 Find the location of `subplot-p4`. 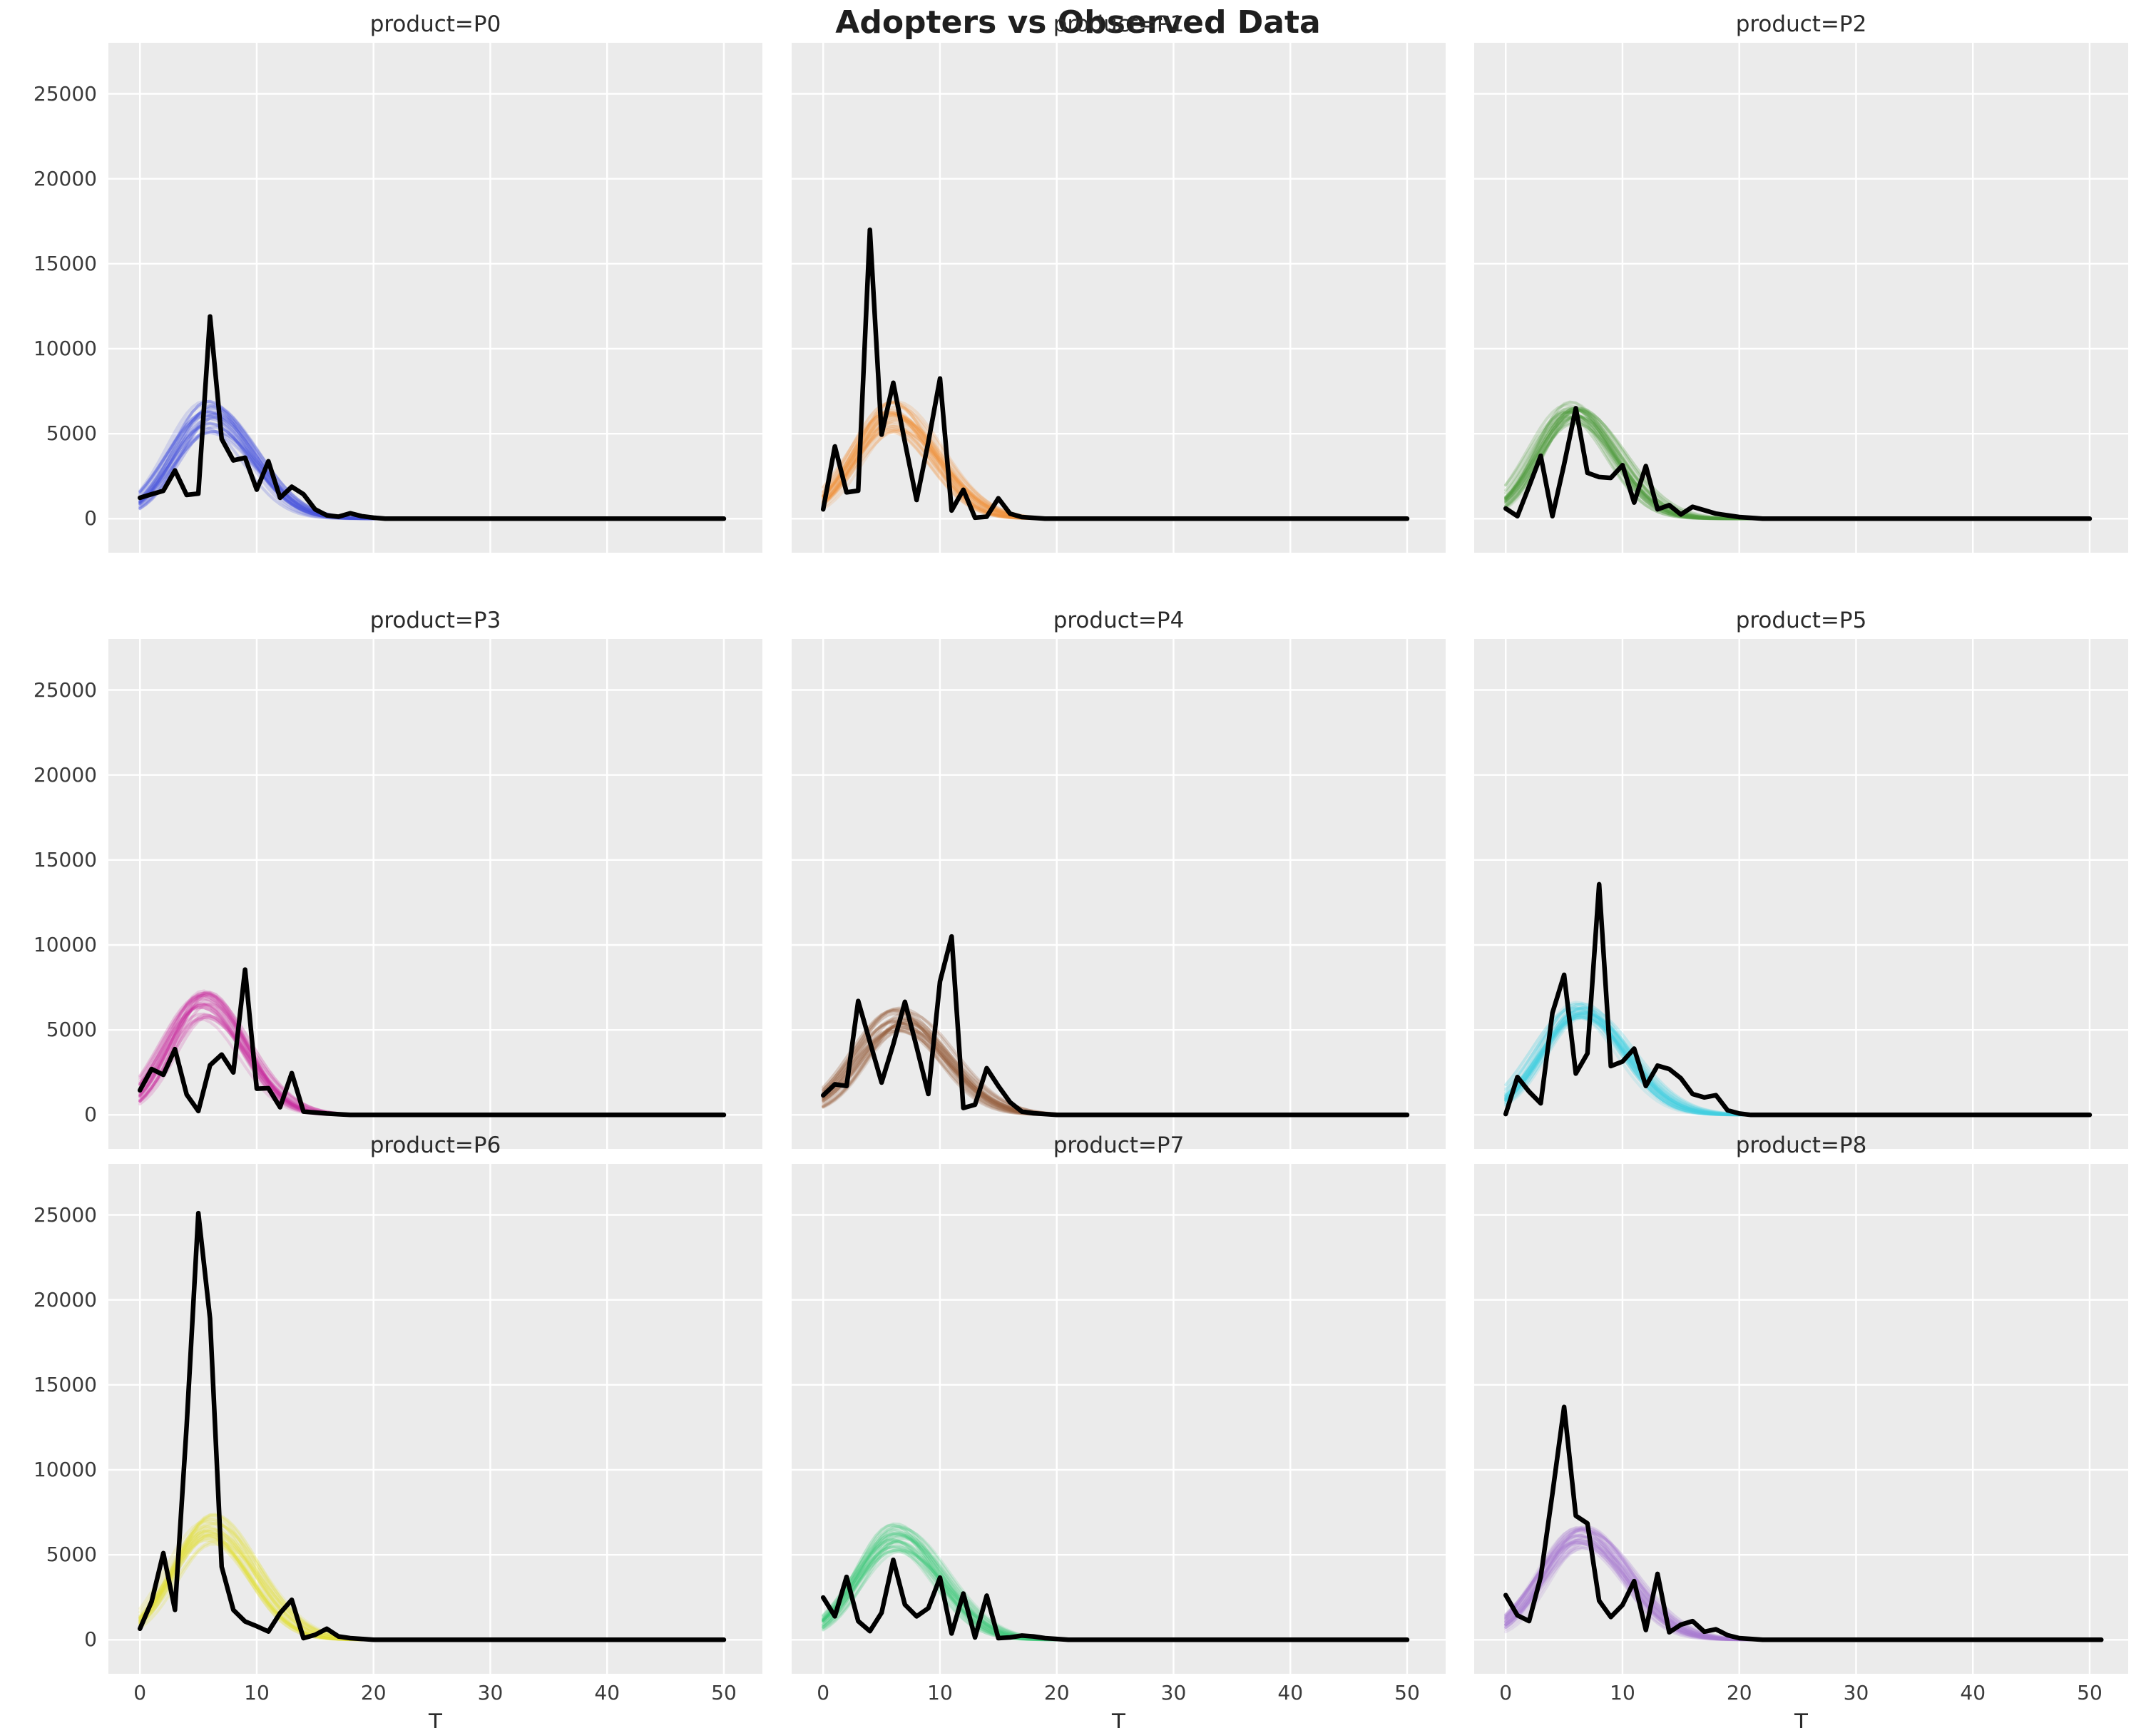

subplot-p4 is located at coordinates (1119, 894).